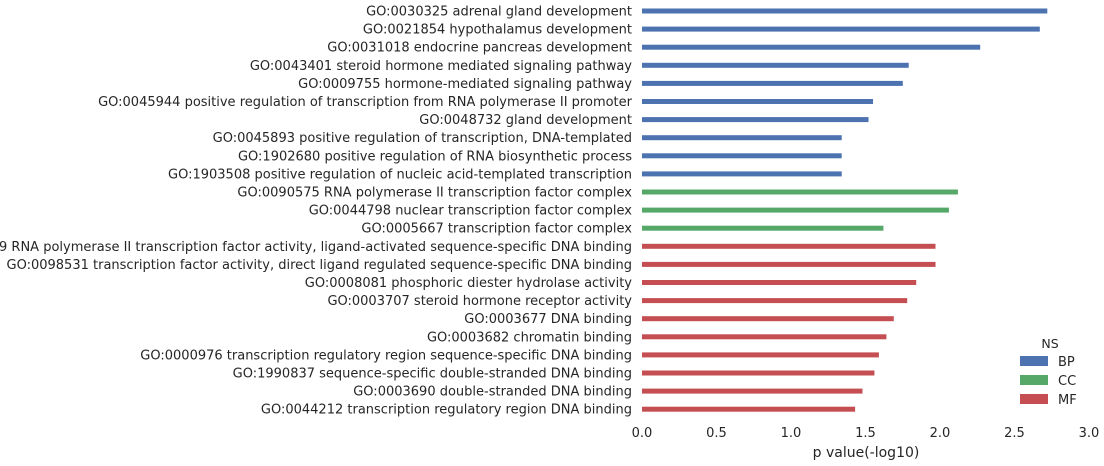 The image size is (1104, 466). Describe the element at coordinates (497, 30) in the screenshot. I see `category-label: GO:0021854 hypothalamus development` at that location.